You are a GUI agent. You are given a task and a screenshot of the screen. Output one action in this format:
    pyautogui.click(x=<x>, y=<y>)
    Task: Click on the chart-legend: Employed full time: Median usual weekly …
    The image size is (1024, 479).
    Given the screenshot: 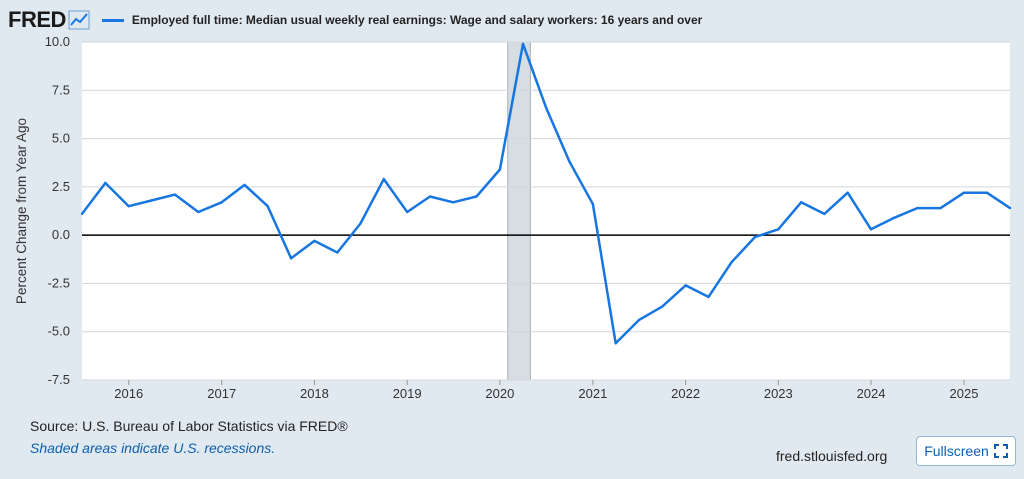 What is the action you would take?
    pyautogui.click(x=402, y=20)
    